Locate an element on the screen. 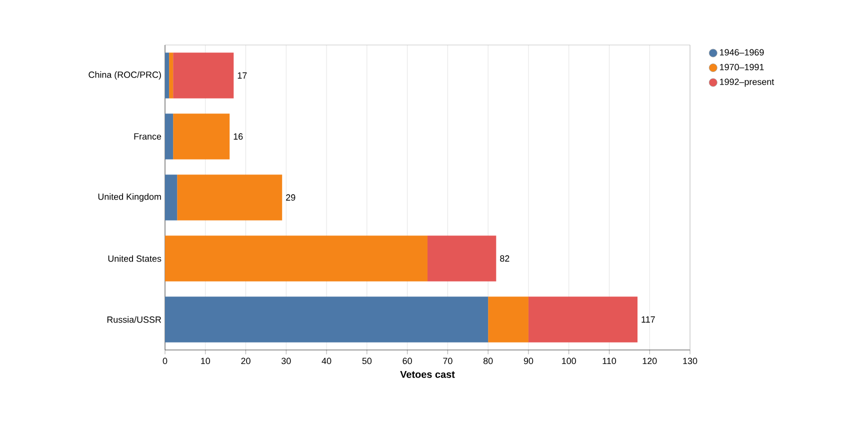  y-tick-label: United States is located at coordinates (135, 258).